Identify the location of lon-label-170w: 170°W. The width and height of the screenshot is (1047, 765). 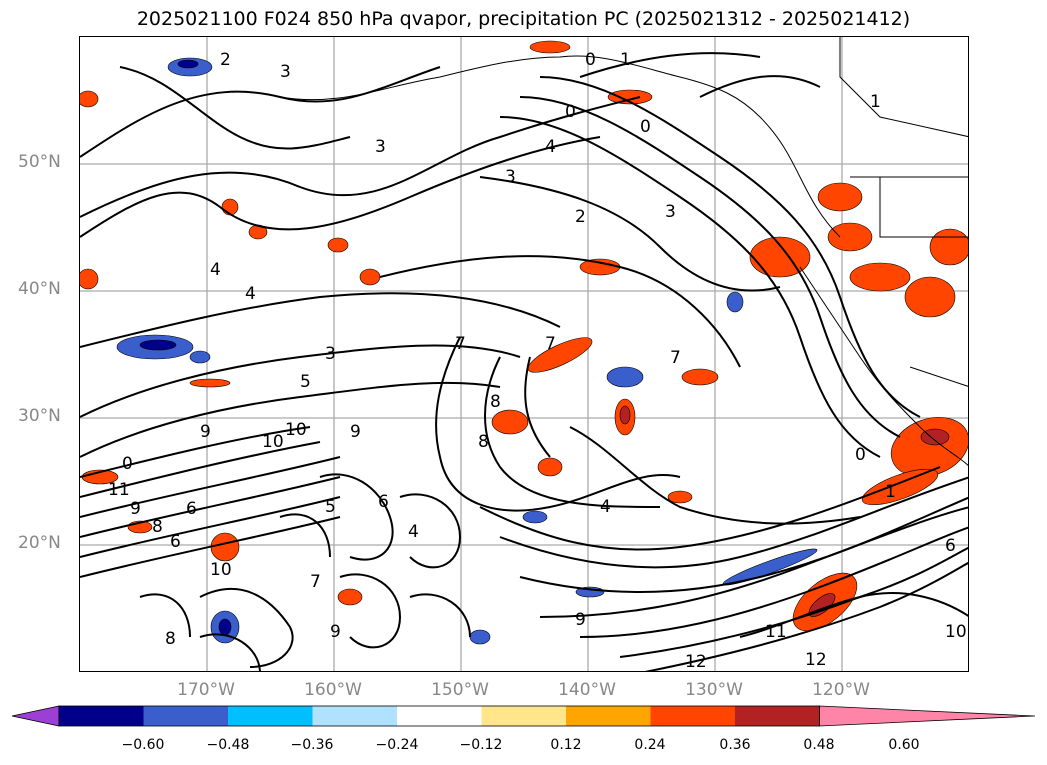
(206, 690).